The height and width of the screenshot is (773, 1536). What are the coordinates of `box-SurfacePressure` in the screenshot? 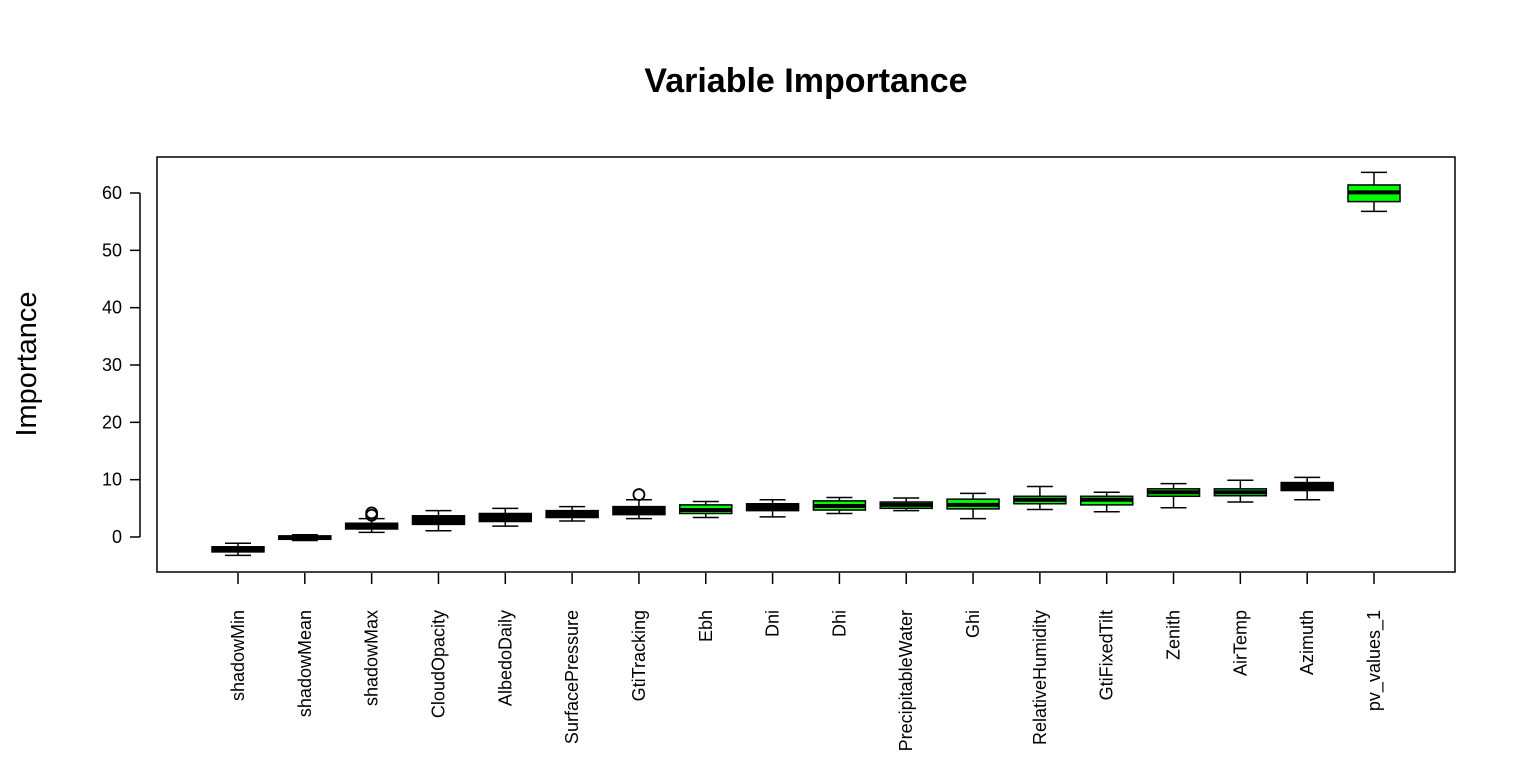 It's located at (572, 513).